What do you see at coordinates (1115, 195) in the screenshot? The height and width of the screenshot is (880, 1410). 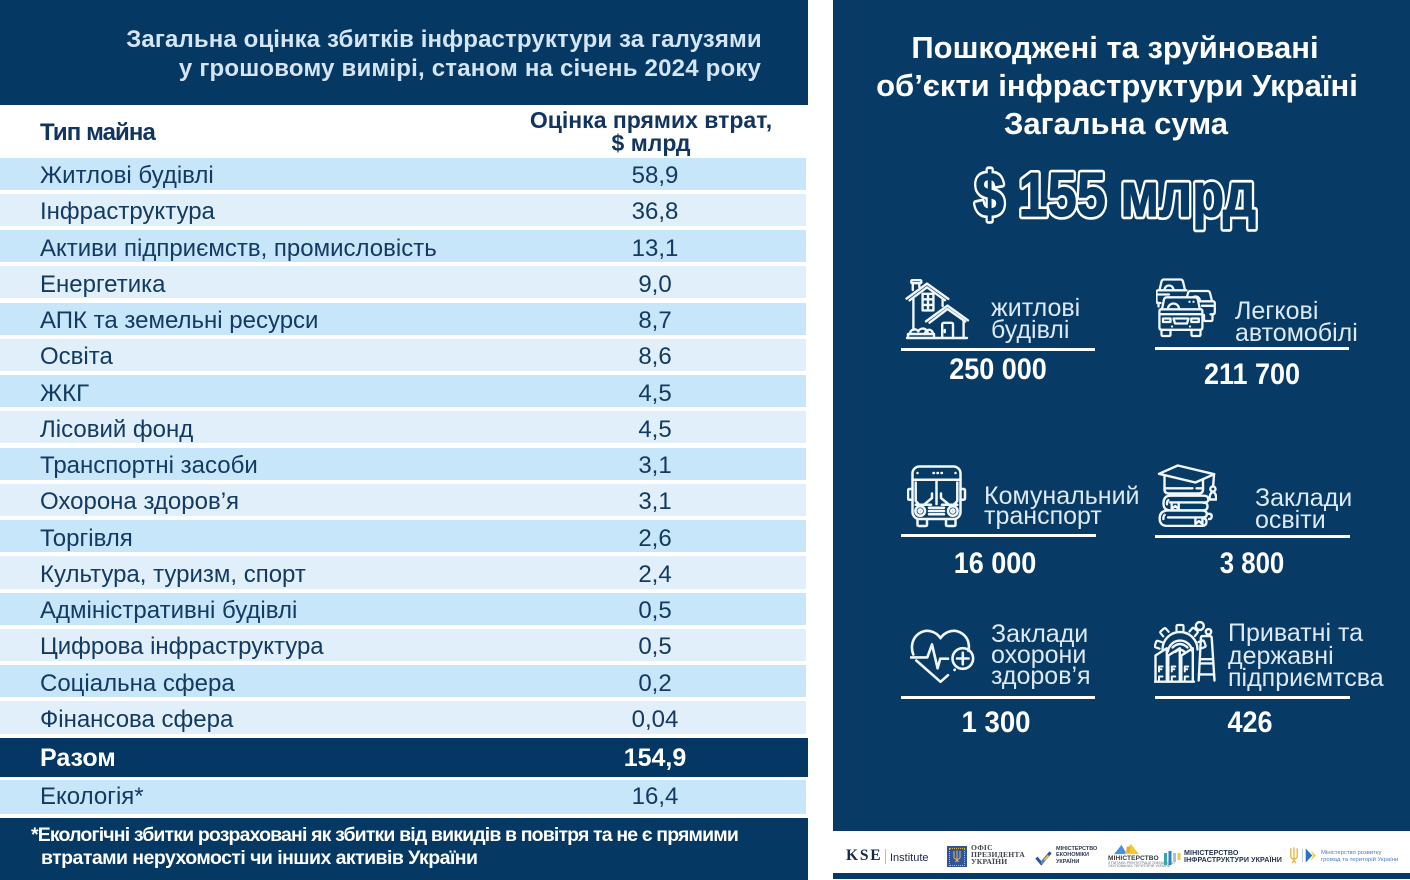 I see `svg-text: $ 155 млрд` at bounding box center [1115, 195].